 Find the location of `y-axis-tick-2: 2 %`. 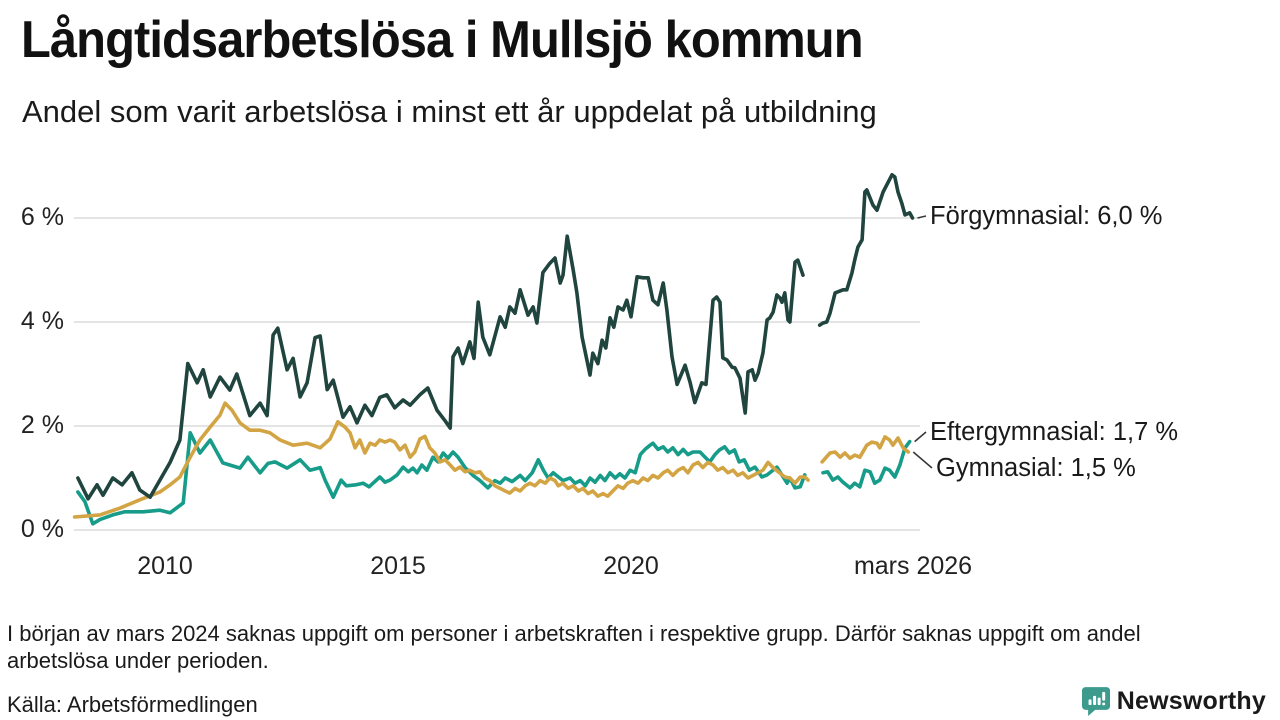

y-axis-tick-2: 2 % is located at coordinates (42, 425).